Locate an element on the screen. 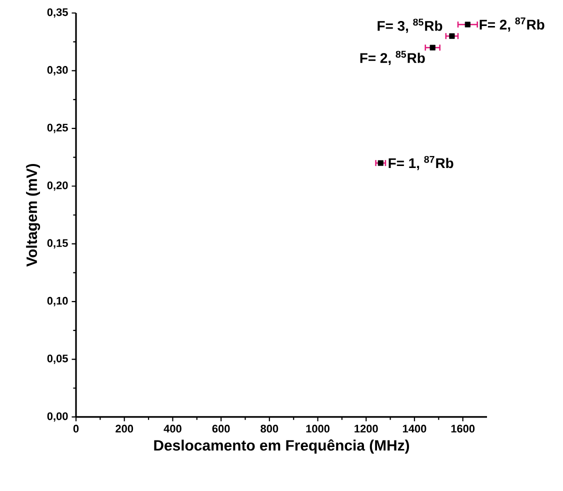 This screenshot has height=491, width=563. x-axis-title: Deslocamento em Frequência (MHz) is located at coordinates (282, 446).